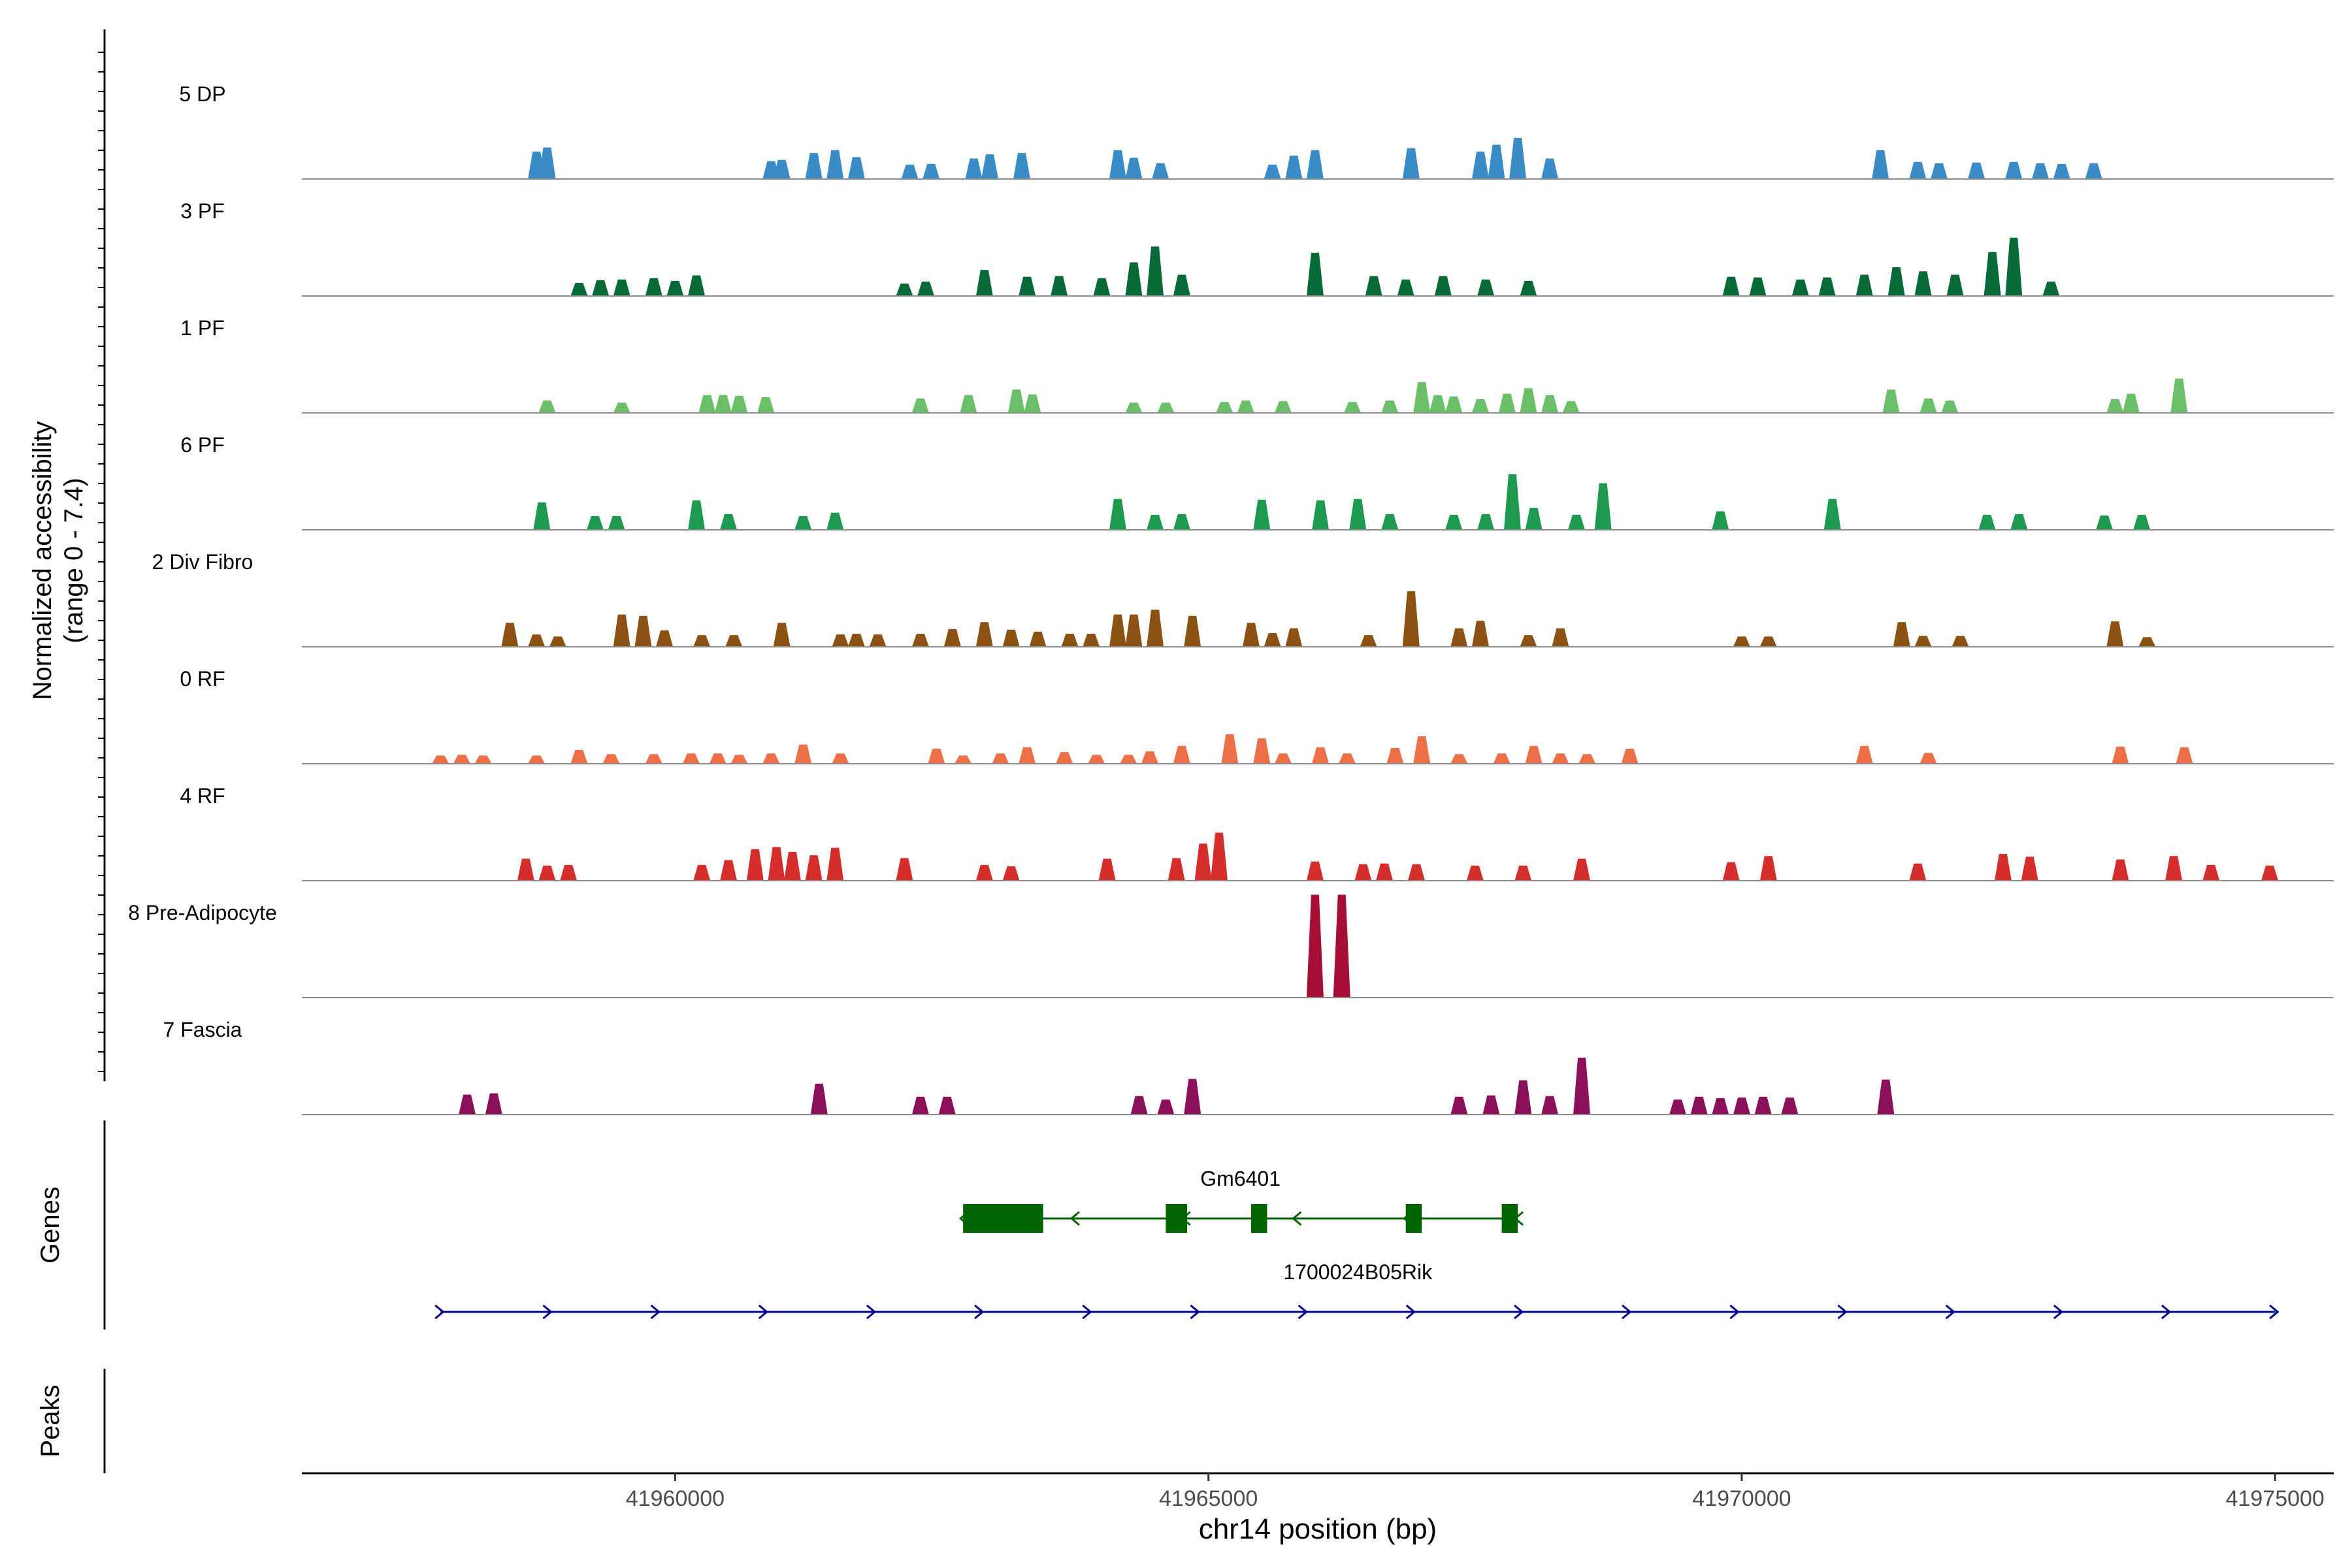 The height and width of the screenshot is (1568, 2352). What do you see at coordinates (1240, 1178) in the screenshot?
I see `gene-label: Gm6401` at bounding box center [1240, 1178].